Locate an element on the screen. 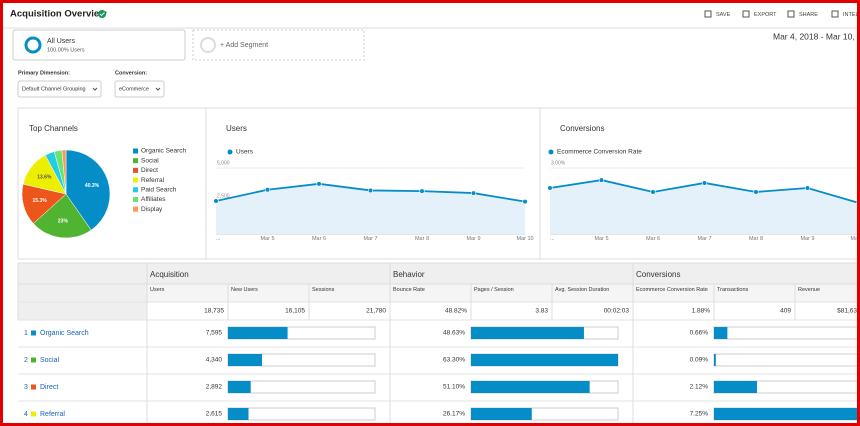 Image resolution: width=860 pixels, height=426 pixels. column-header: Transactions is located at coordinates (733, 290).